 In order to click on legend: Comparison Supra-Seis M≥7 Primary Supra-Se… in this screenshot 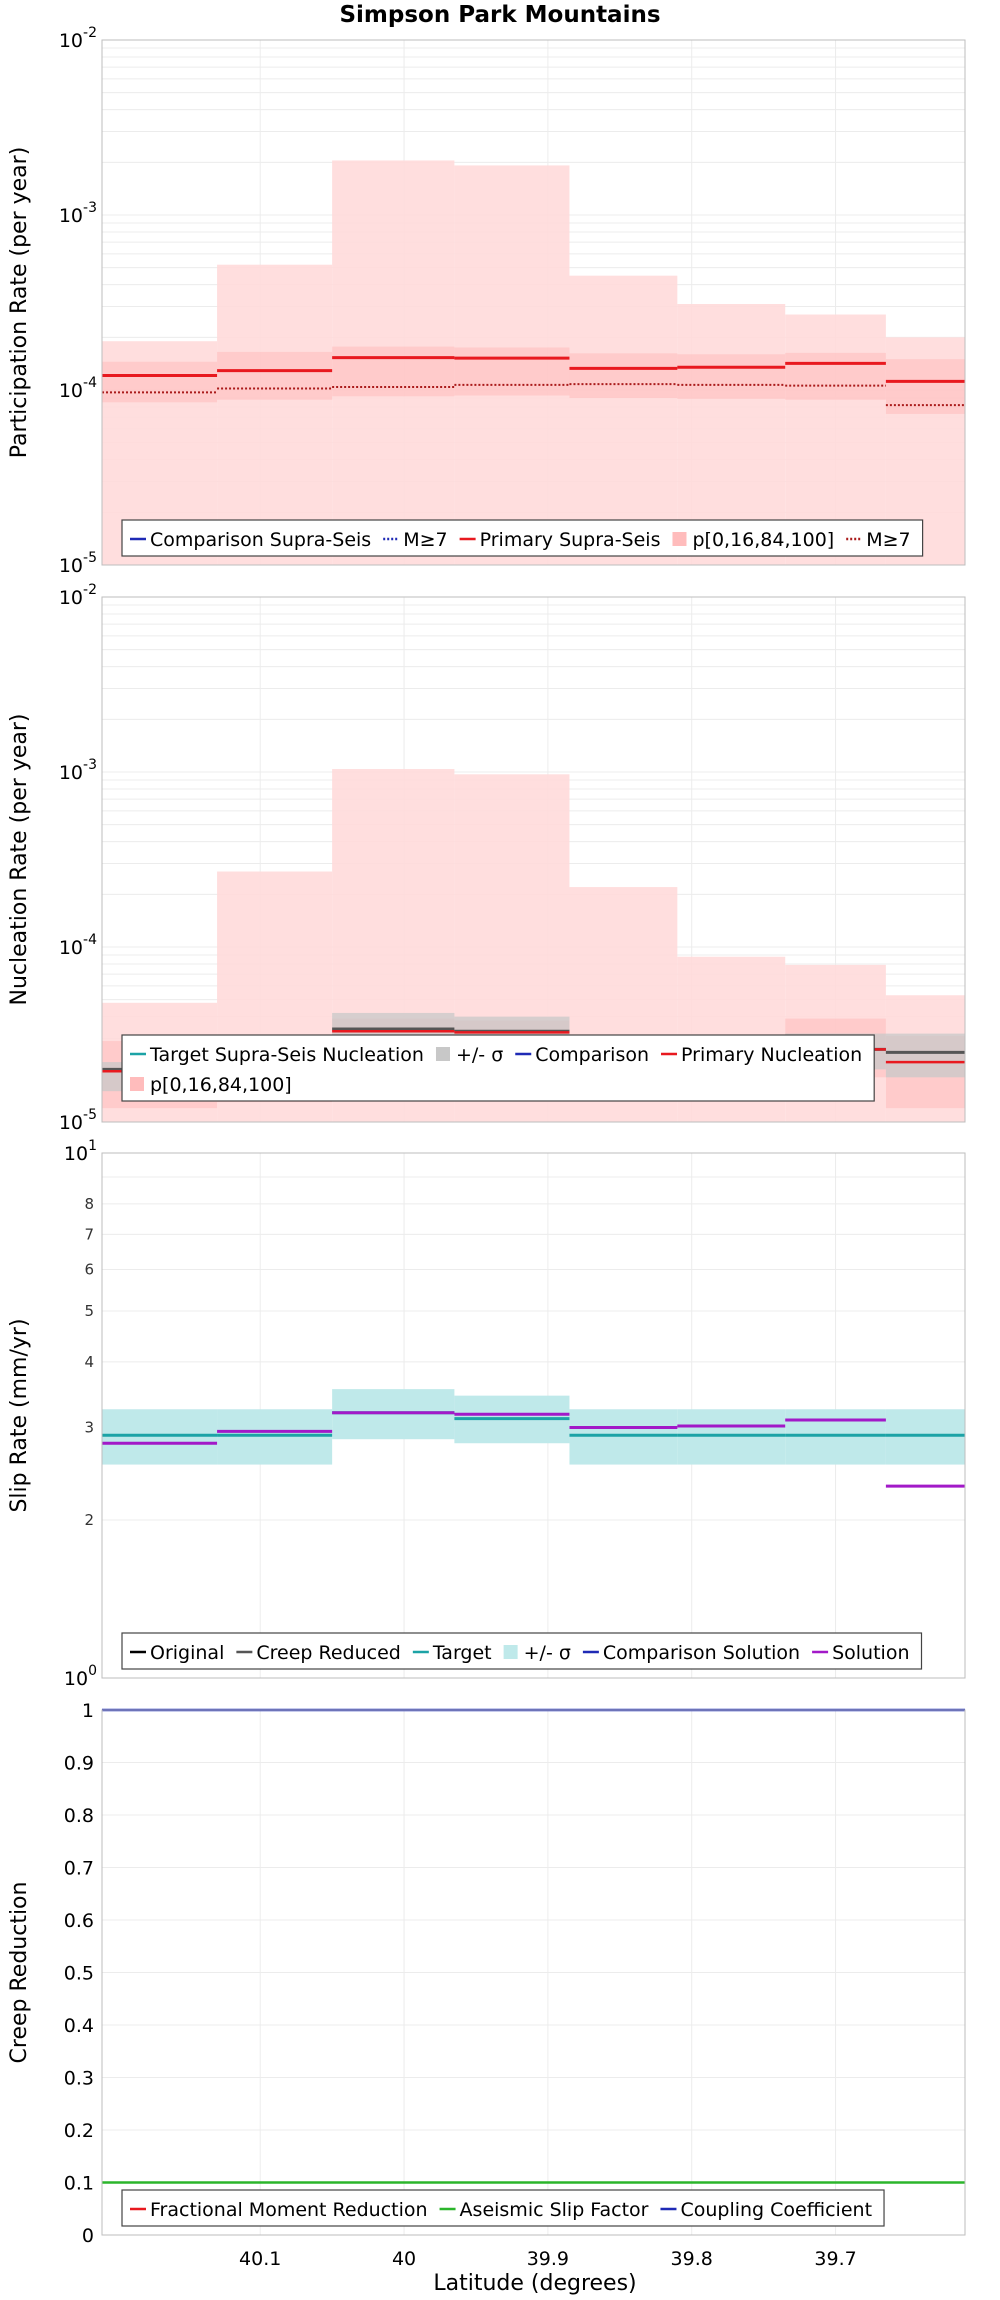, I will do `click(522, 538)`.